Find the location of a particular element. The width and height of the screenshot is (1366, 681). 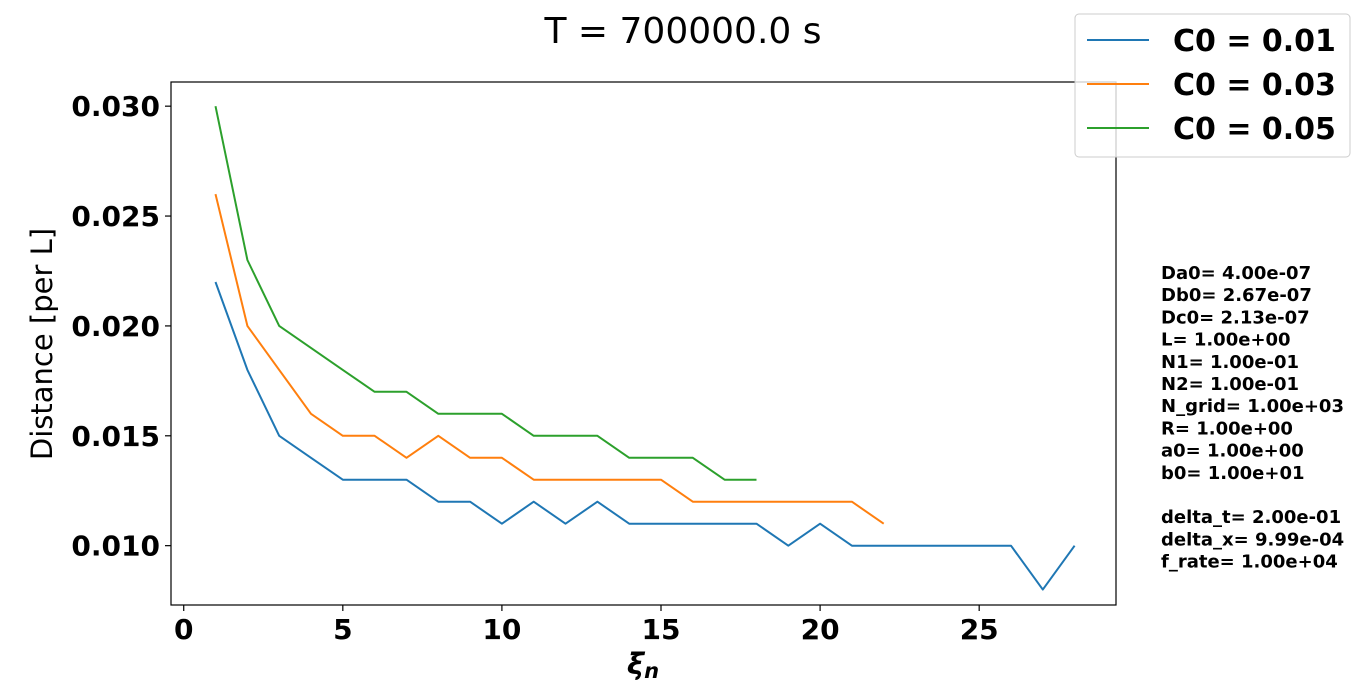

parameter-line: Db0= 2.67e-07 is located at coordinates (1236, 295).